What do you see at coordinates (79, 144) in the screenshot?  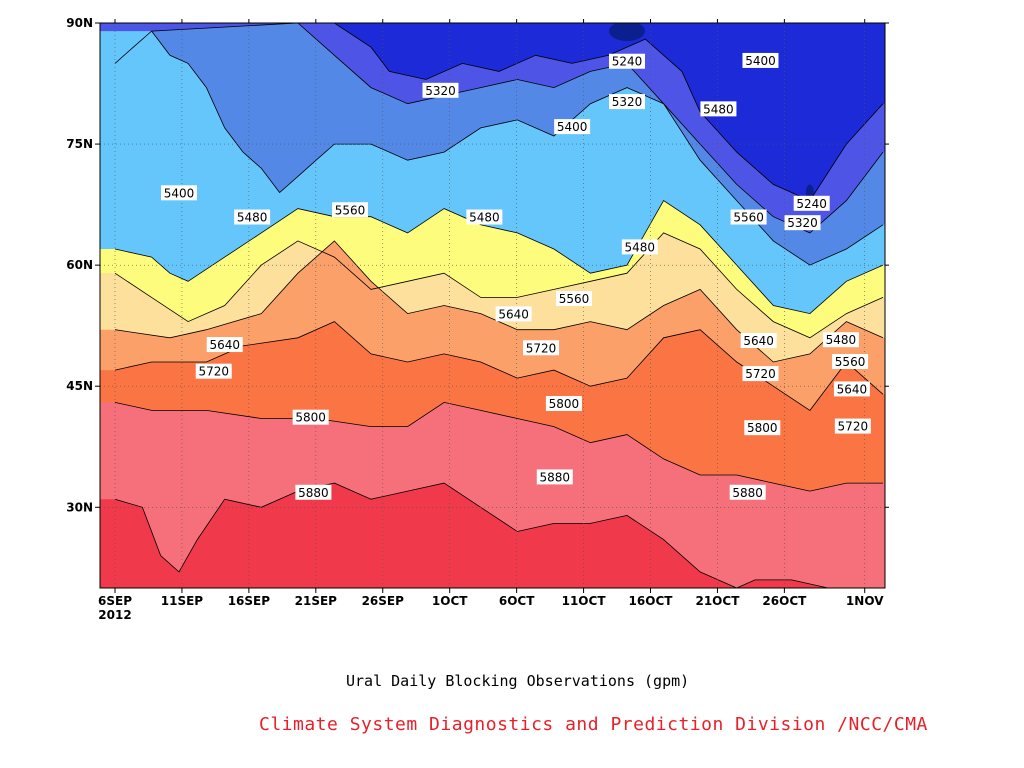 I see `y-tick-label: 75N` at bounding box center [79, 144].